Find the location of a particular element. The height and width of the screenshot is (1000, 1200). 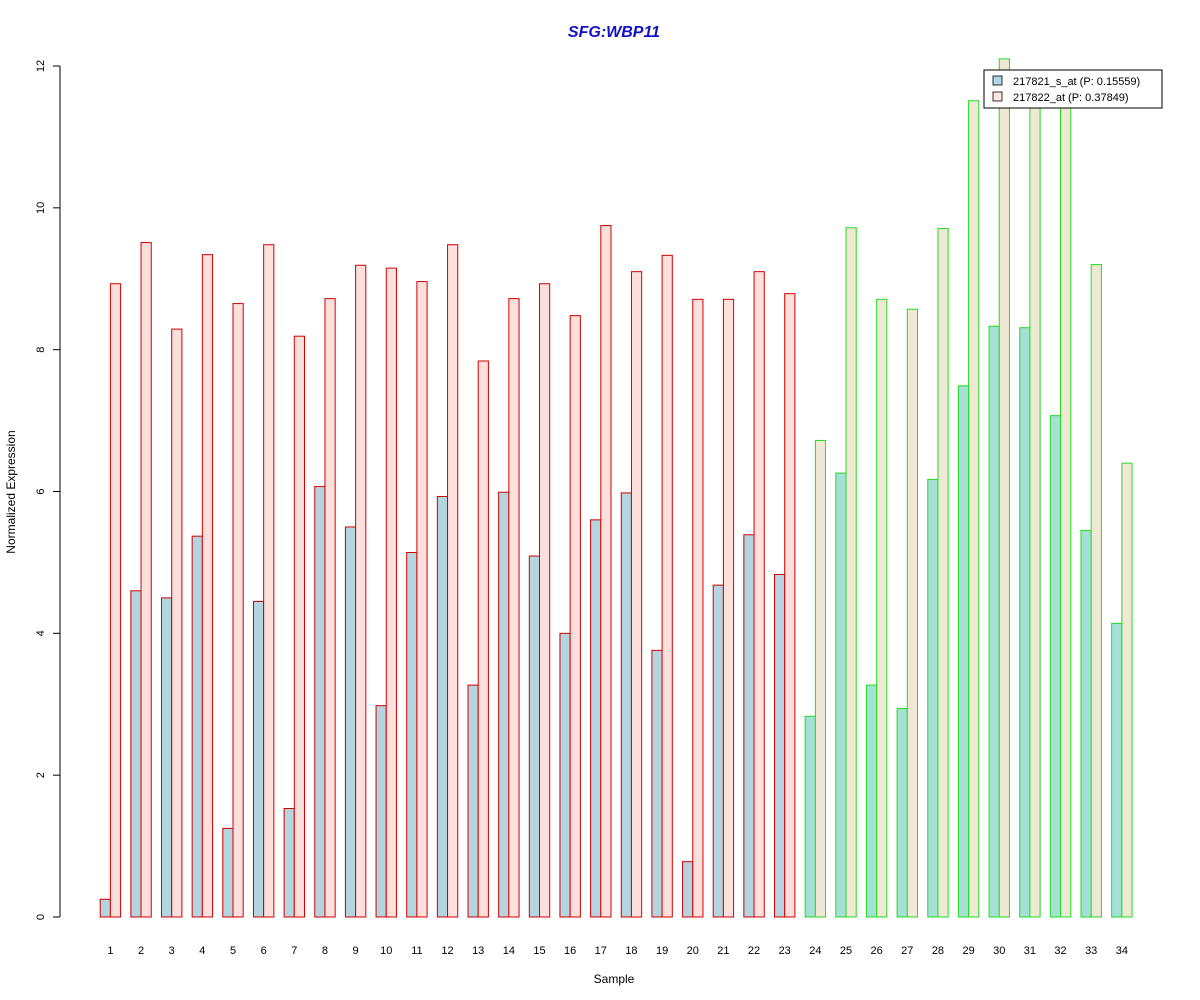

x-tick-label: 18 is located at coordinates (631, 951).